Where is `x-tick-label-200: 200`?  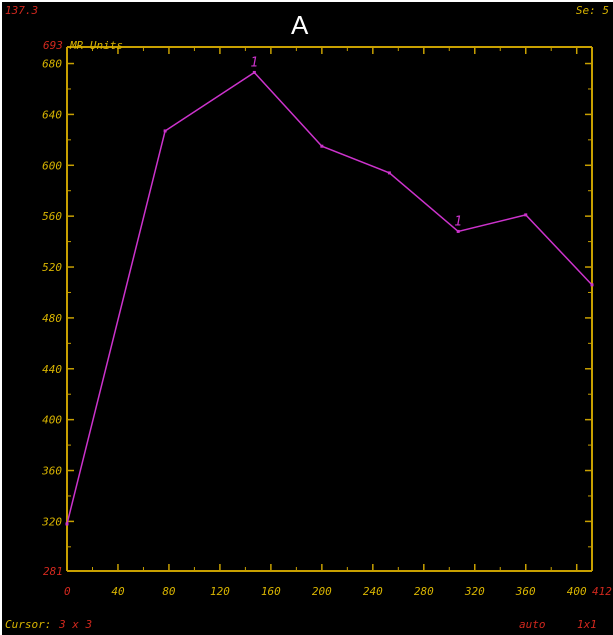 x-tick-label-200: 200 is located at coordinates (322, 591).